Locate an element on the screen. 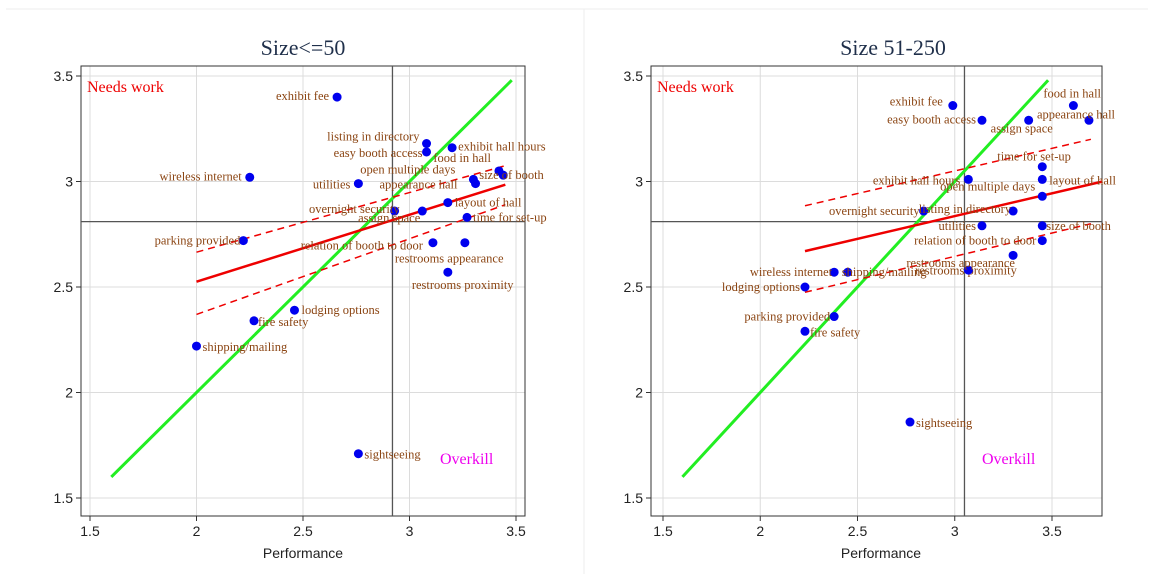 Image resolution: width=1154 pixels, height=580 pixels. point-label-shipping-mailing: shipping/mailing is located at coordinates (245, 347).